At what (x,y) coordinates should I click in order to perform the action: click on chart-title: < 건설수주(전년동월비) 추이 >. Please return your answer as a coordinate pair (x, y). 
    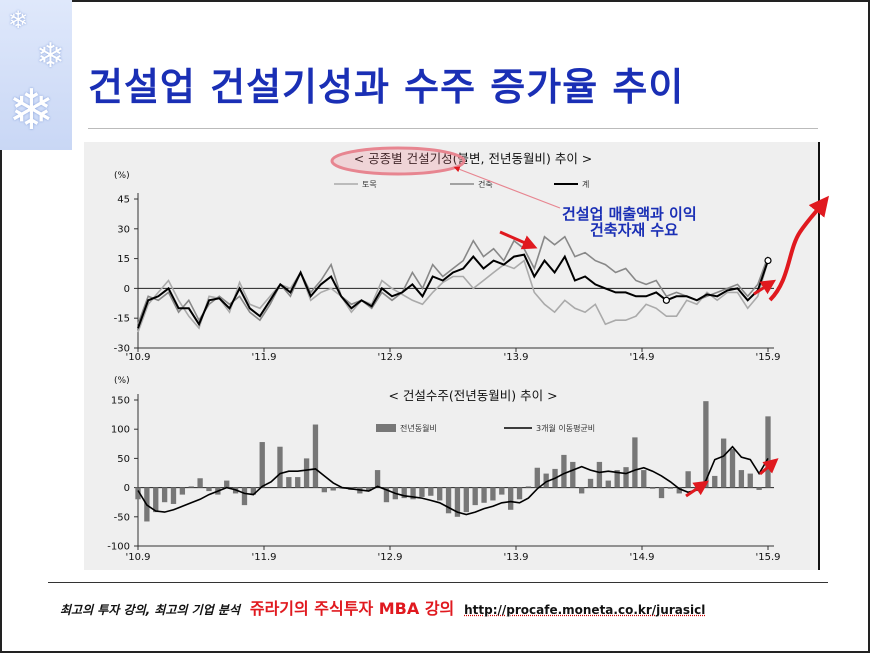
    Looking at the image, I should click on (472, 395).